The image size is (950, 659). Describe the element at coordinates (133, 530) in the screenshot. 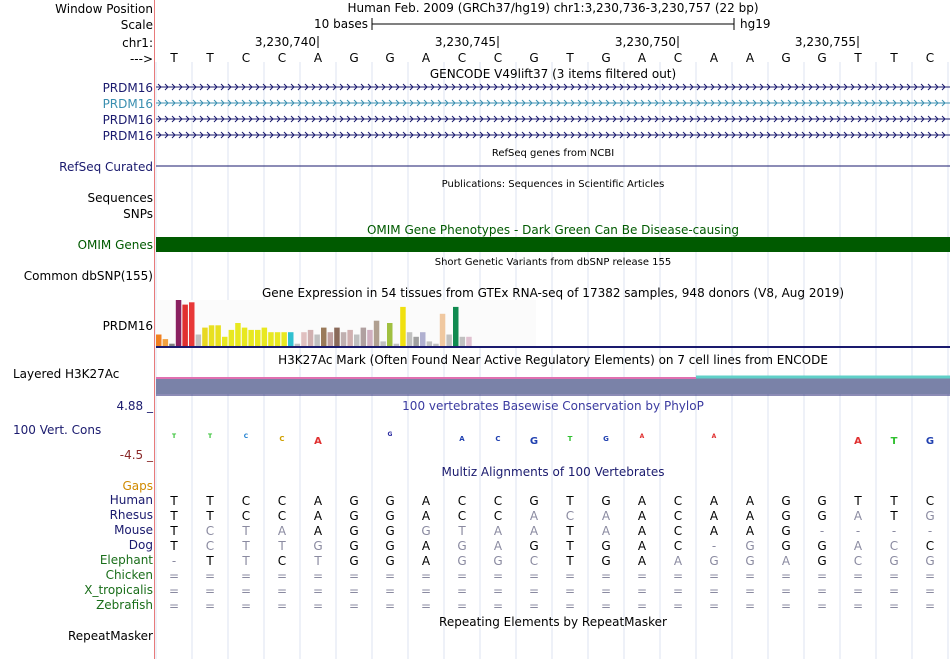

I see `species-label: Mouse` at that location.